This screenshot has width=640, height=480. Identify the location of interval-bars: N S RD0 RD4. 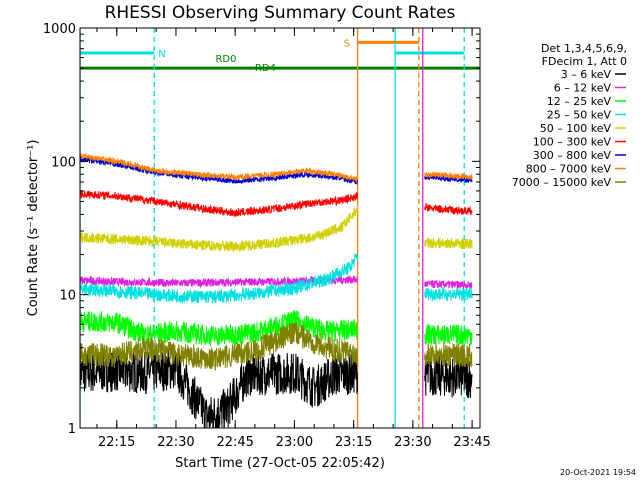
(280, 56).